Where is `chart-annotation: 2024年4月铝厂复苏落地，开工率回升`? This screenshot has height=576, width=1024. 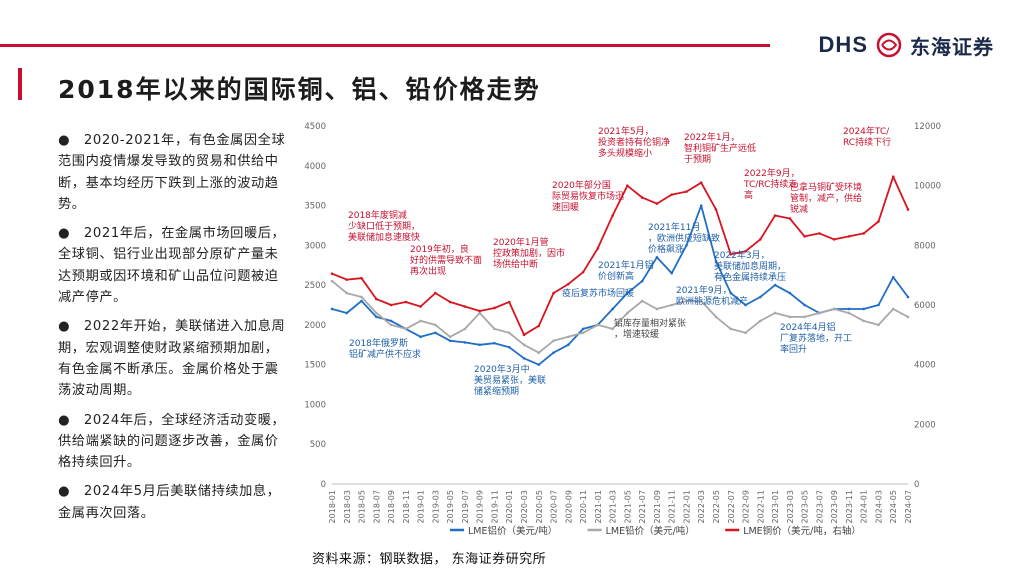
chart-annotation: 2024年4月铝厂复苏落地，开工率回升 is located at coordinates (816, 338).